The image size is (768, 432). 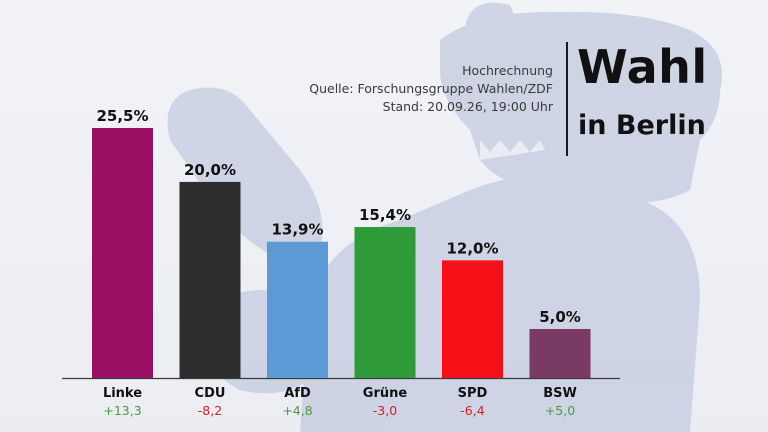 I want to click on category-label-5: BSW, so click(x=560, y=393).